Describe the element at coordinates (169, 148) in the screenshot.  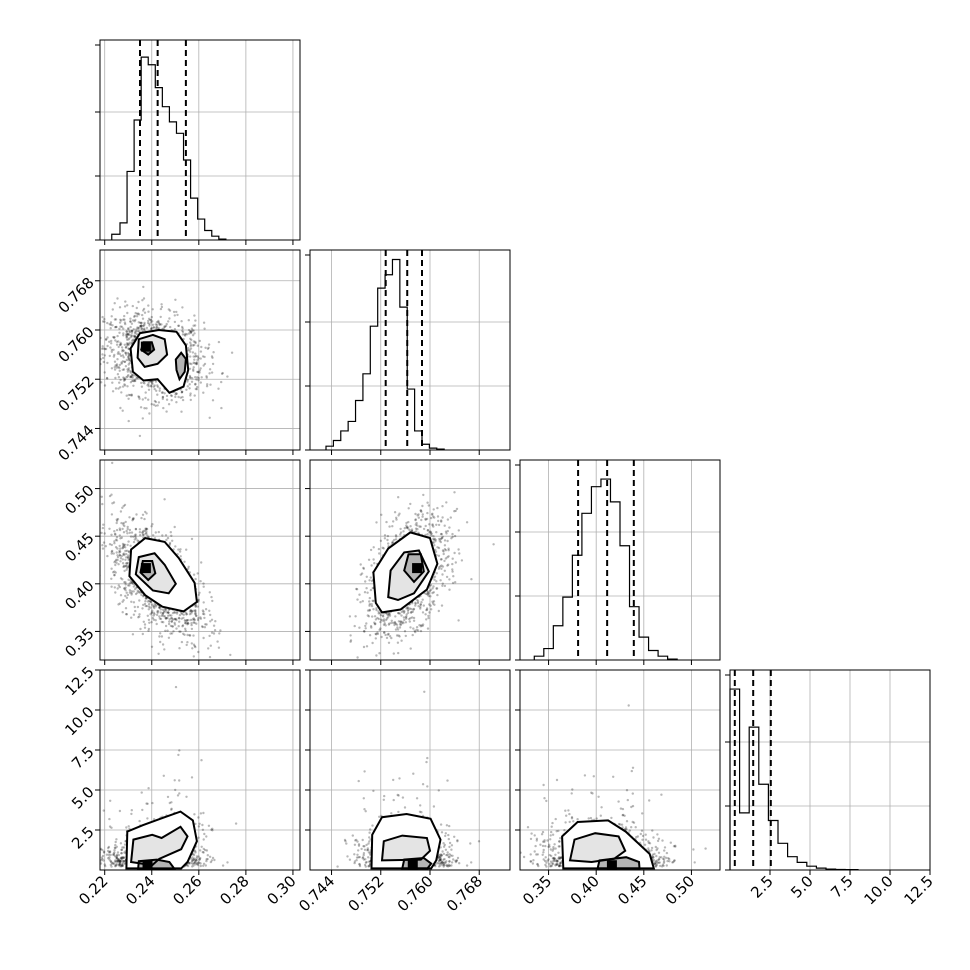
I see `histogram-step` at that location.